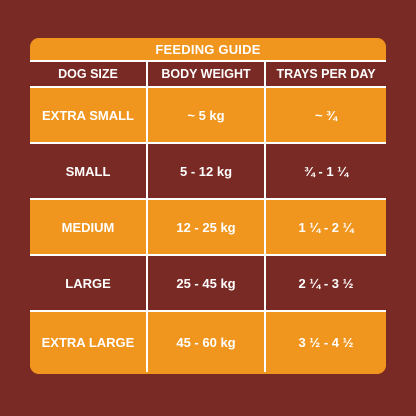  Describe the element at coordinates (208, 50) in the screenshot. I see `table-title: FEEDING GUIDE` at that location.